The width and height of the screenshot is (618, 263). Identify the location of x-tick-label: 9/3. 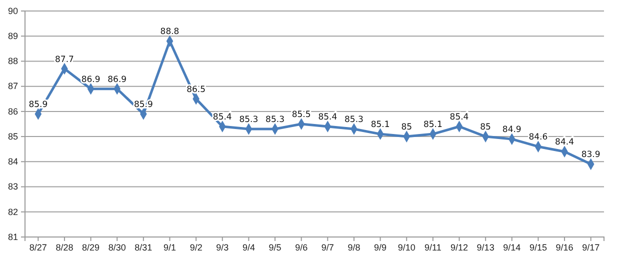
(222, 247).